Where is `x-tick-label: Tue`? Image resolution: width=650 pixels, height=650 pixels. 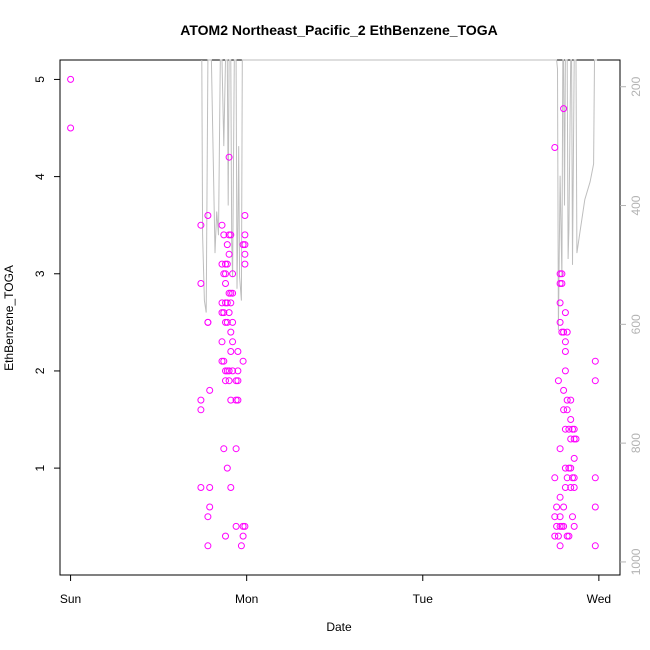
x-tick-label: Tue is located at coordinates (423, 599).